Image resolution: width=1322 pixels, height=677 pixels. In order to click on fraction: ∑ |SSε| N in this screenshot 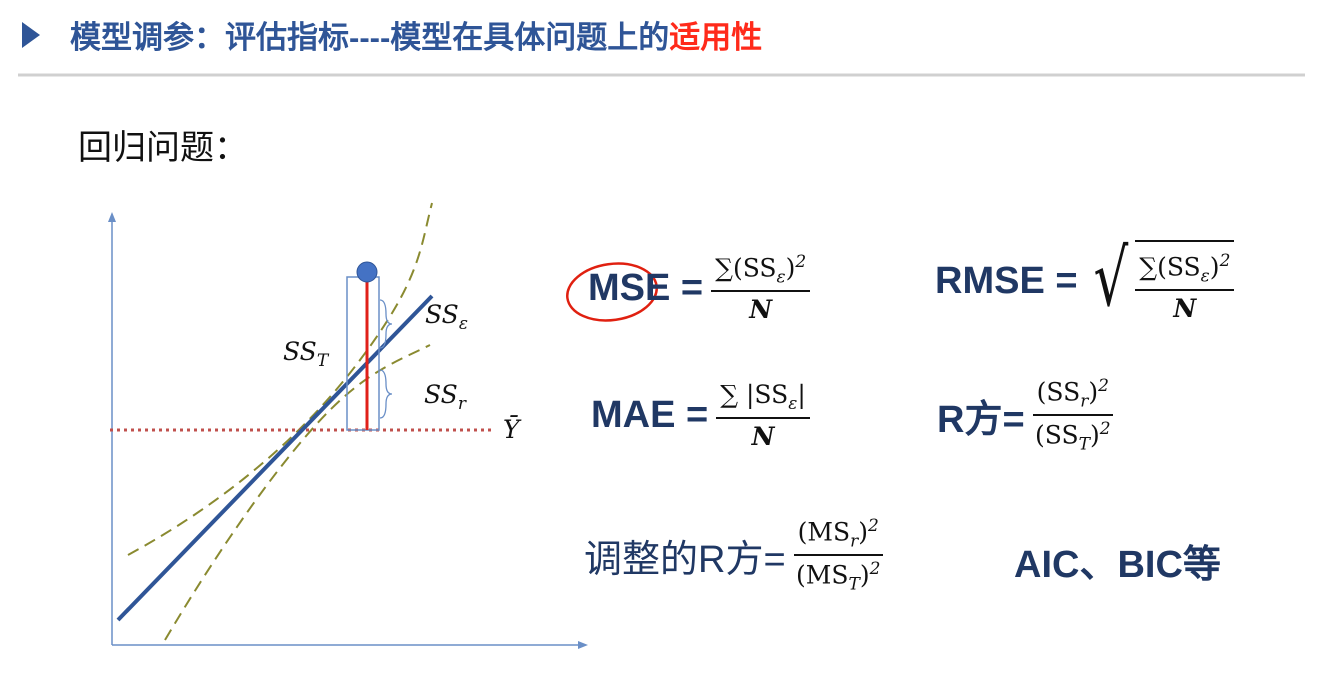, I will do `click(763, 415)`.